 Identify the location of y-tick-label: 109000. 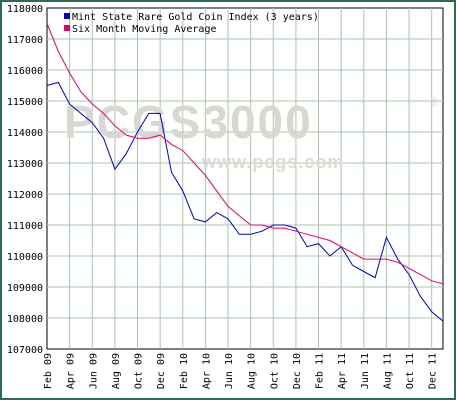
(25, 288).